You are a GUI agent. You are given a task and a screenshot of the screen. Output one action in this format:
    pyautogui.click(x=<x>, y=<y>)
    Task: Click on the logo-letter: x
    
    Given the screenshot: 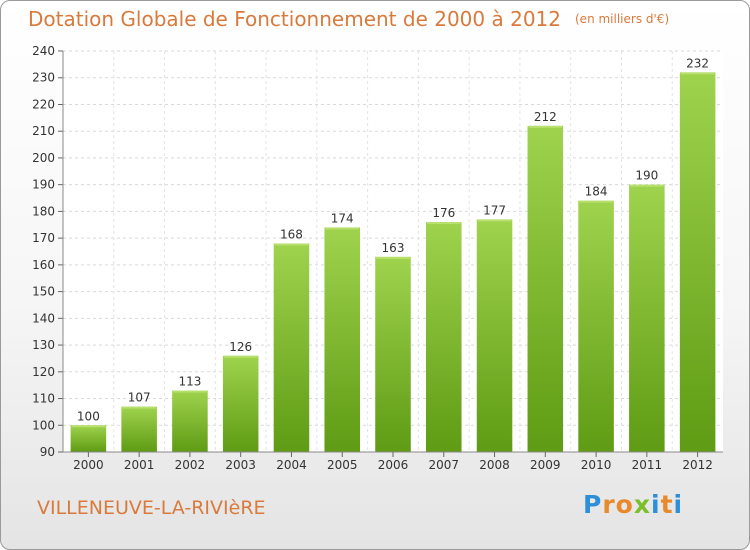 What is the action you would take?
    pyautogui.click(x=642, y=504)
    